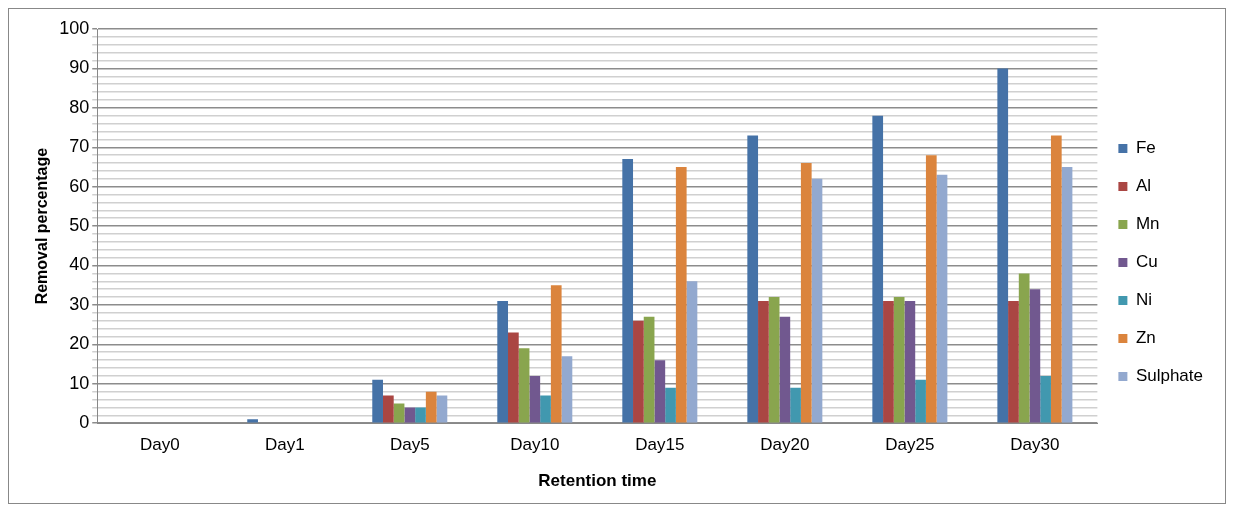 The width and height of the screenshot is (1234, 512). I want to click on y-tick-label: 60, so click(79, 185).